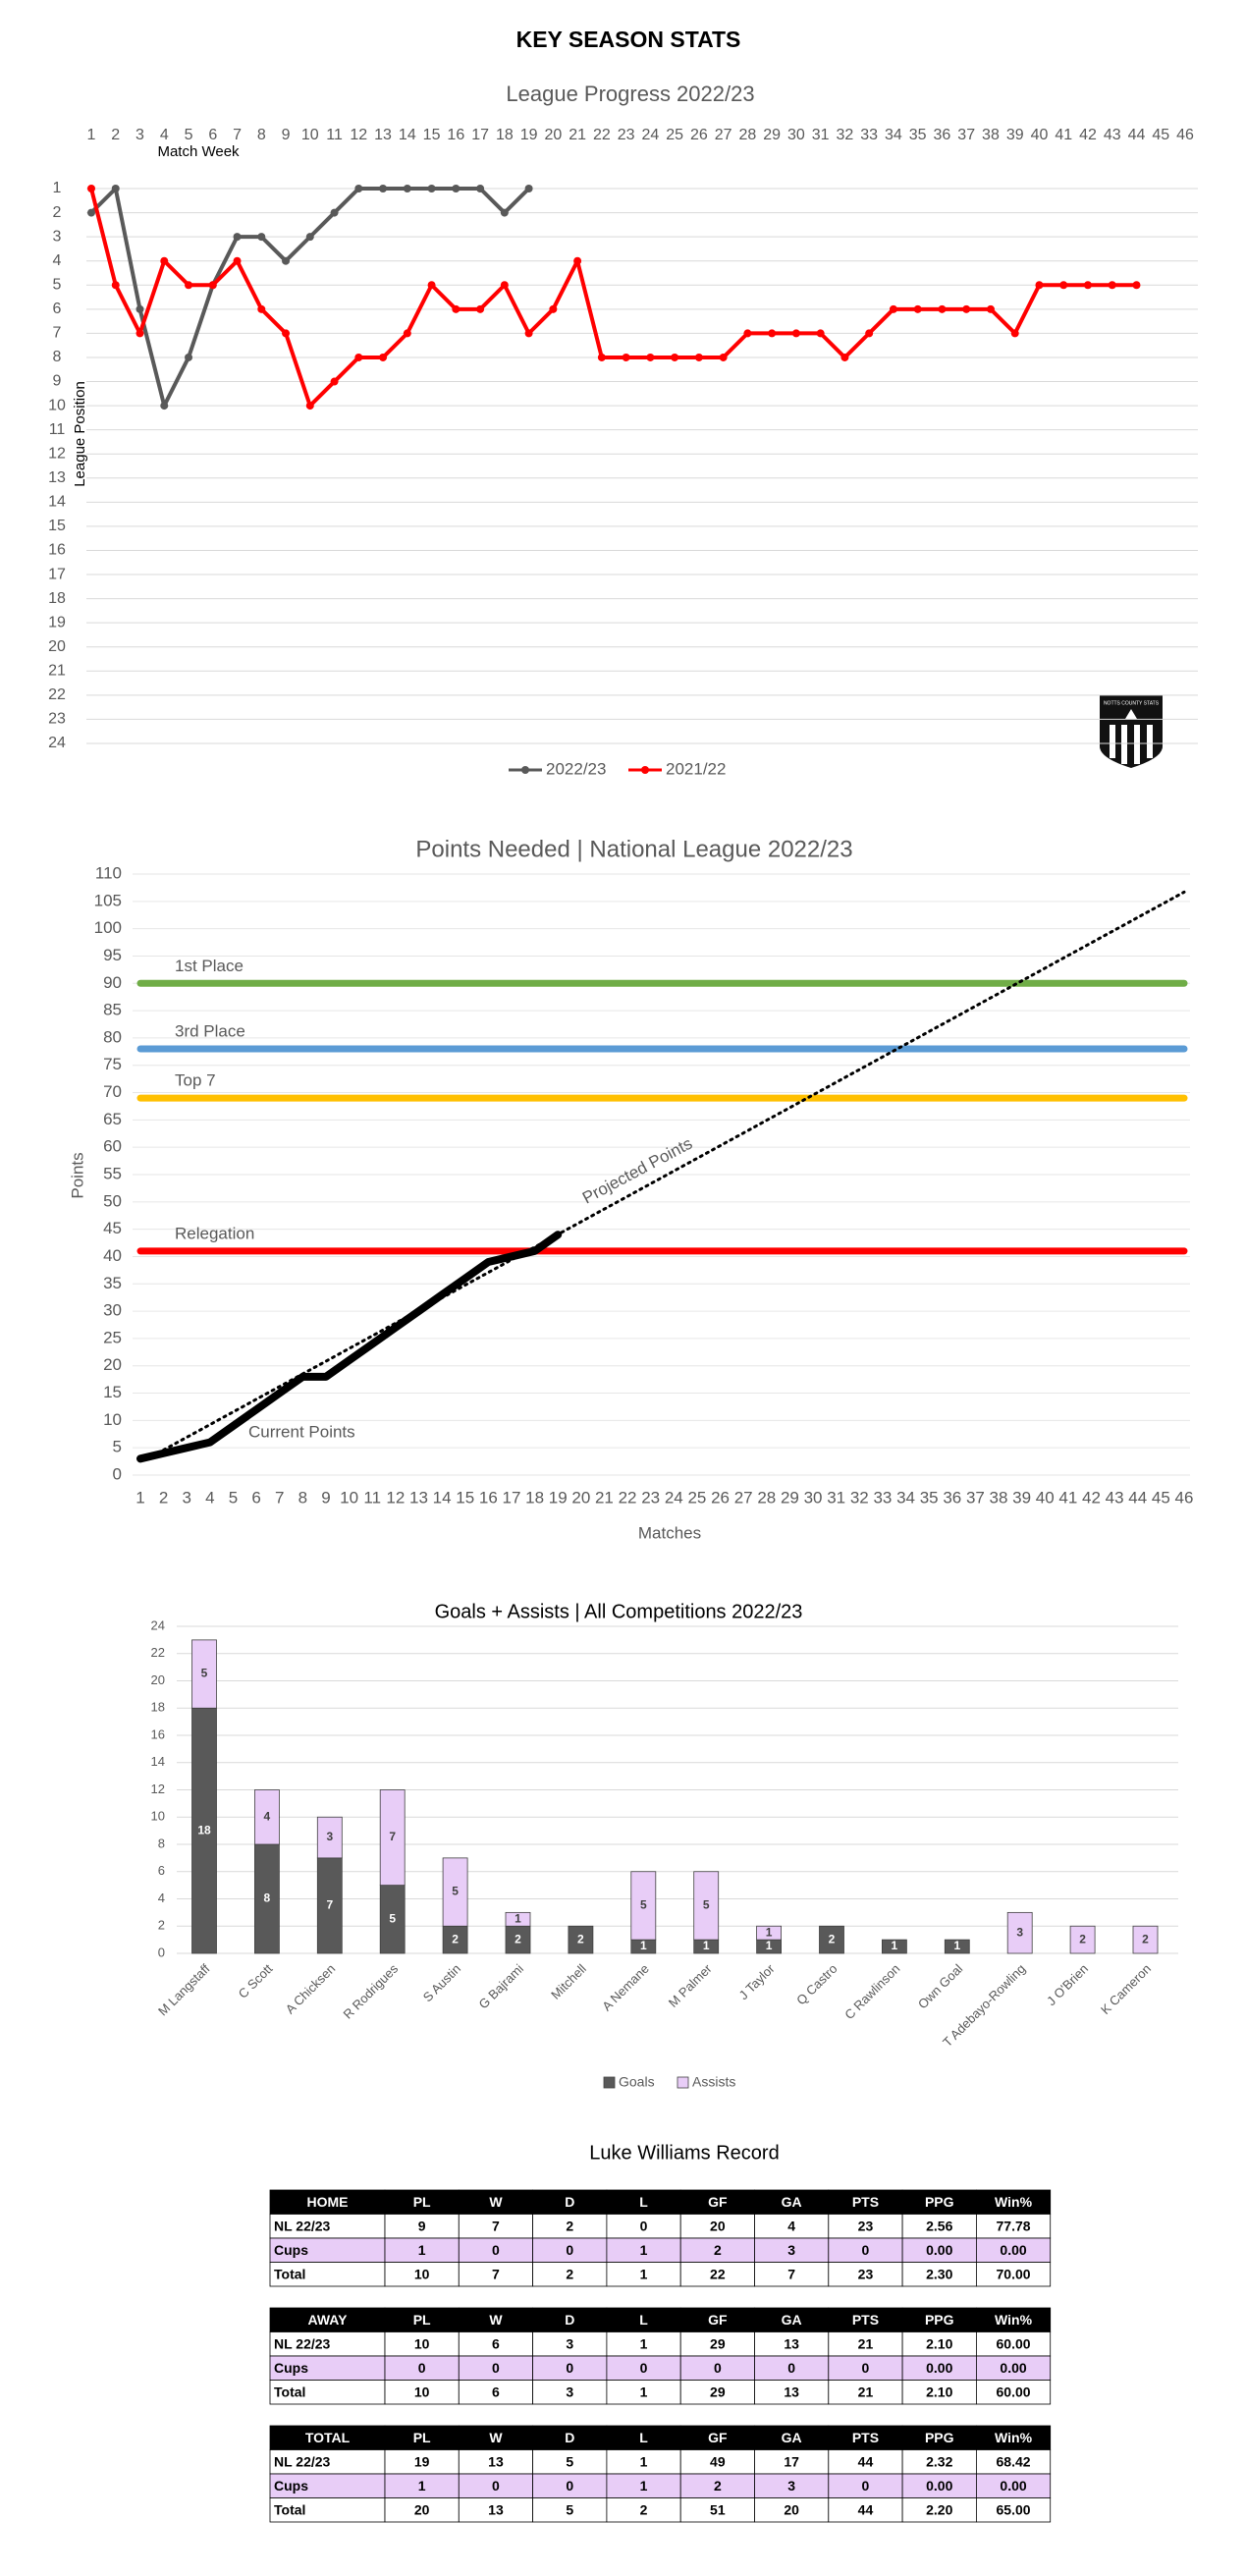 The image size is (1246, 2576). Describe the element at coordinates (112, 1256) in the screenshot. I see `y-tick-label: 40` at that location.